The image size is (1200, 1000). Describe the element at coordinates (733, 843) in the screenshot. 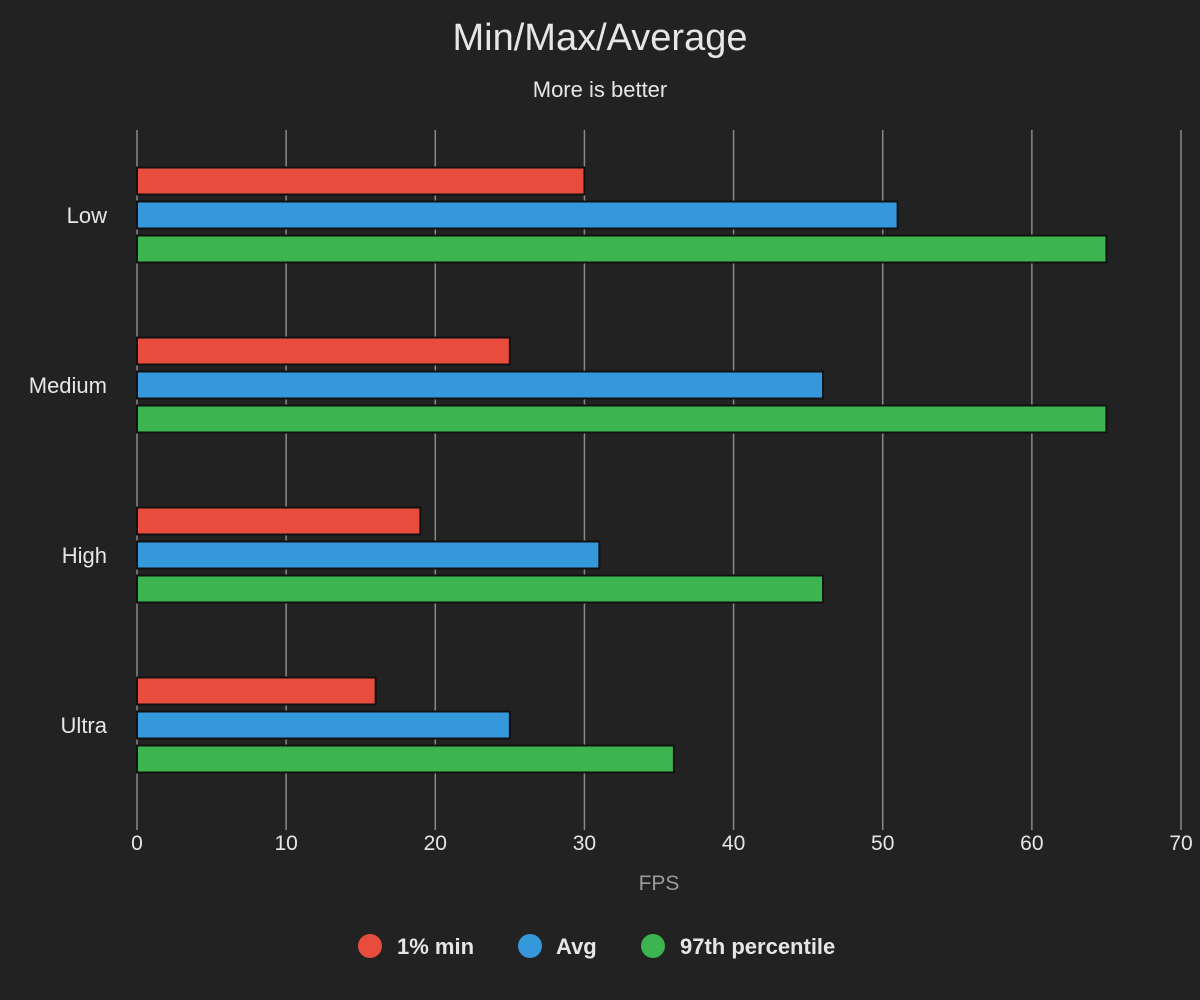

I see `x-tick-label: 40` at that location.